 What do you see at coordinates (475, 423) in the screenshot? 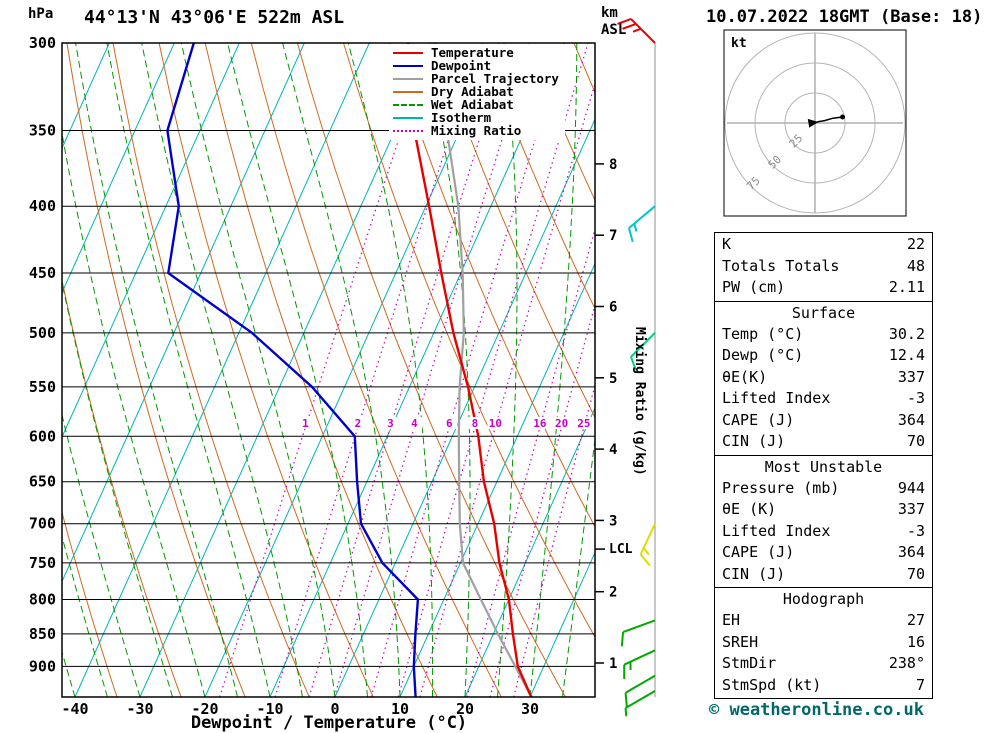
I see `mixing-ratio-value-label: 8` at bounding box center [475, 423].